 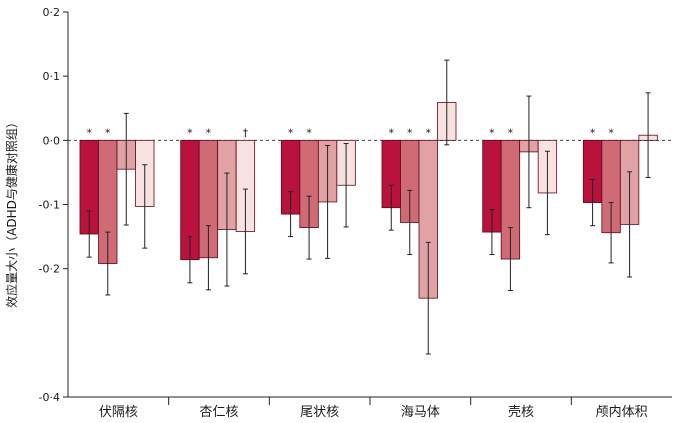 What do you see at coordinates (118, 412) in the screenshot?
I see `category-label: 伏隔核` at bounding box center [118, 412].